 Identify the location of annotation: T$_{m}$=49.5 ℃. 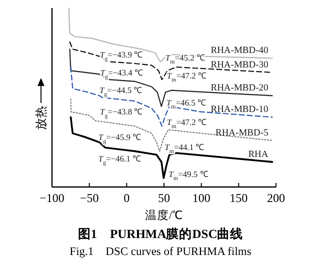
(188, 175).